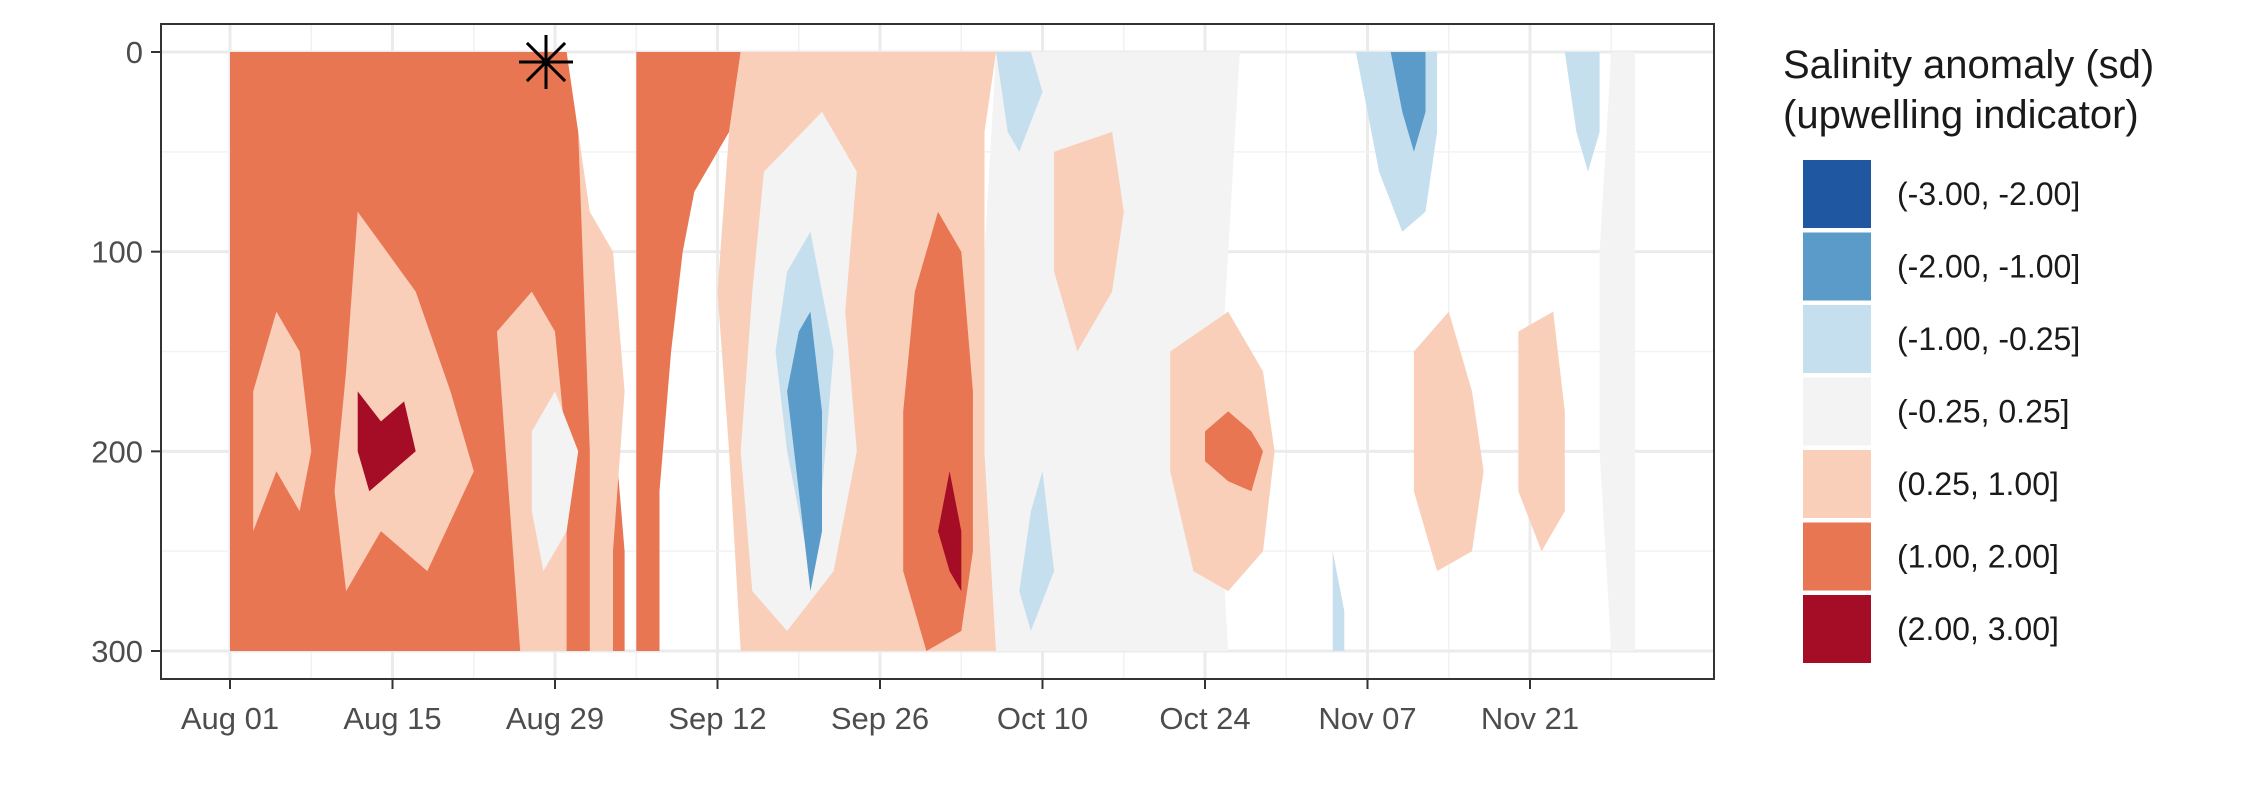 Image resolution: width=2250 pixels, height=810 pixels. What do you see at coordinates (1530, 718) in the screenshot?
I see `x-tick-label: Nov 21` at bounding box center [1530, 718].